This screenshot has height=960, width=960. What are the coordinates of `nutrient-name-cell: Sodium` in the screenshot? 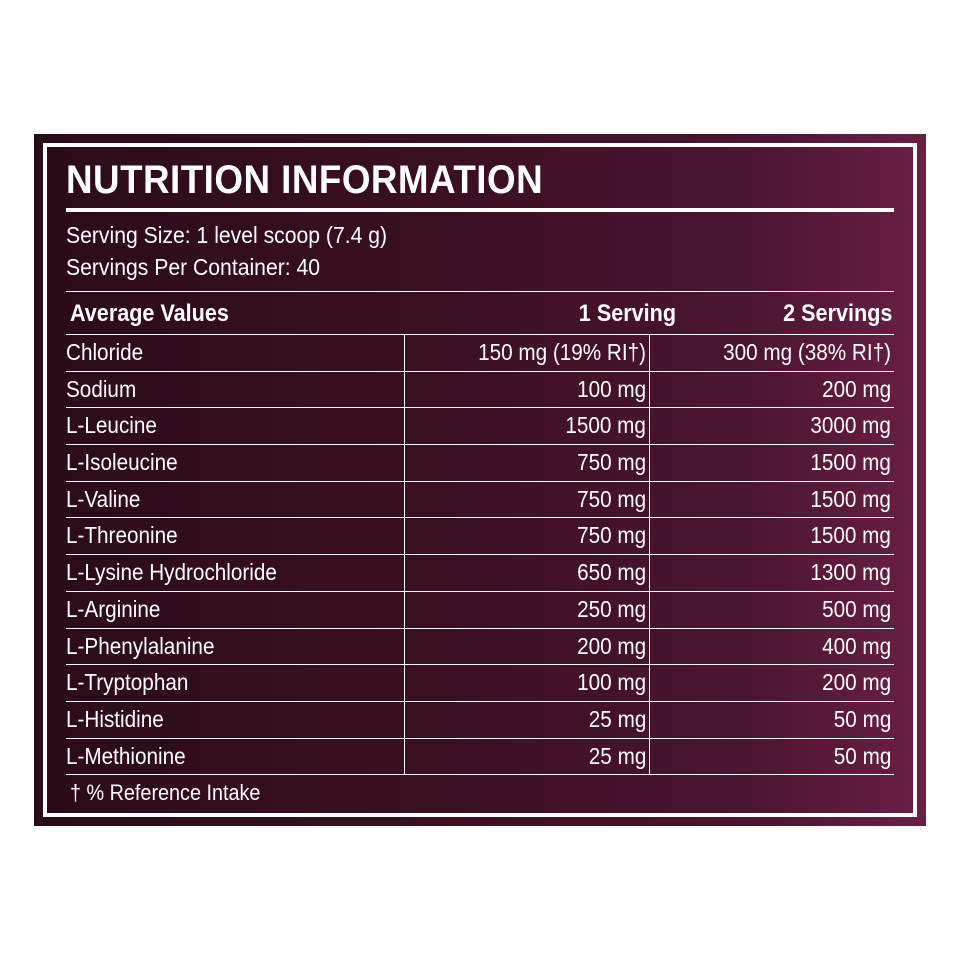 It's located at (235, 390).